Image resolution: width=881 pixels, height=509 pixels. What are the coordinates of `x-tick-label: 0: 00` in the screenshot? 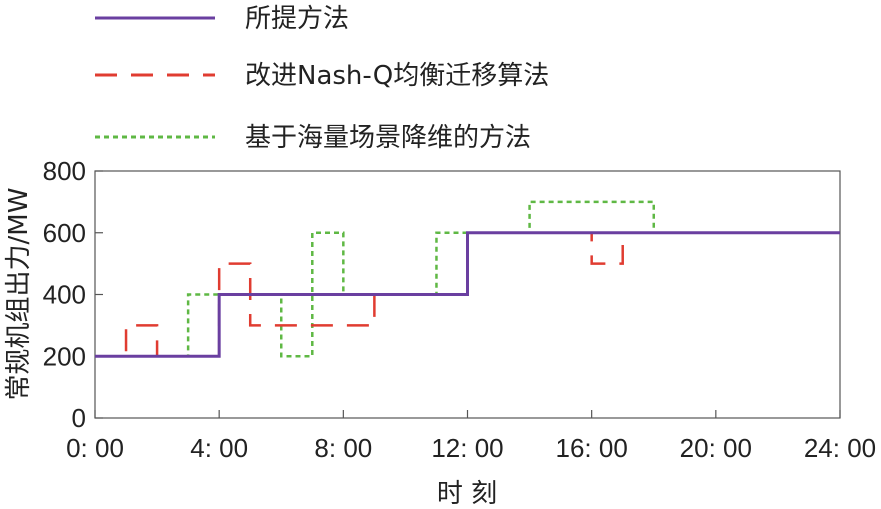 It's located at (95, 448).